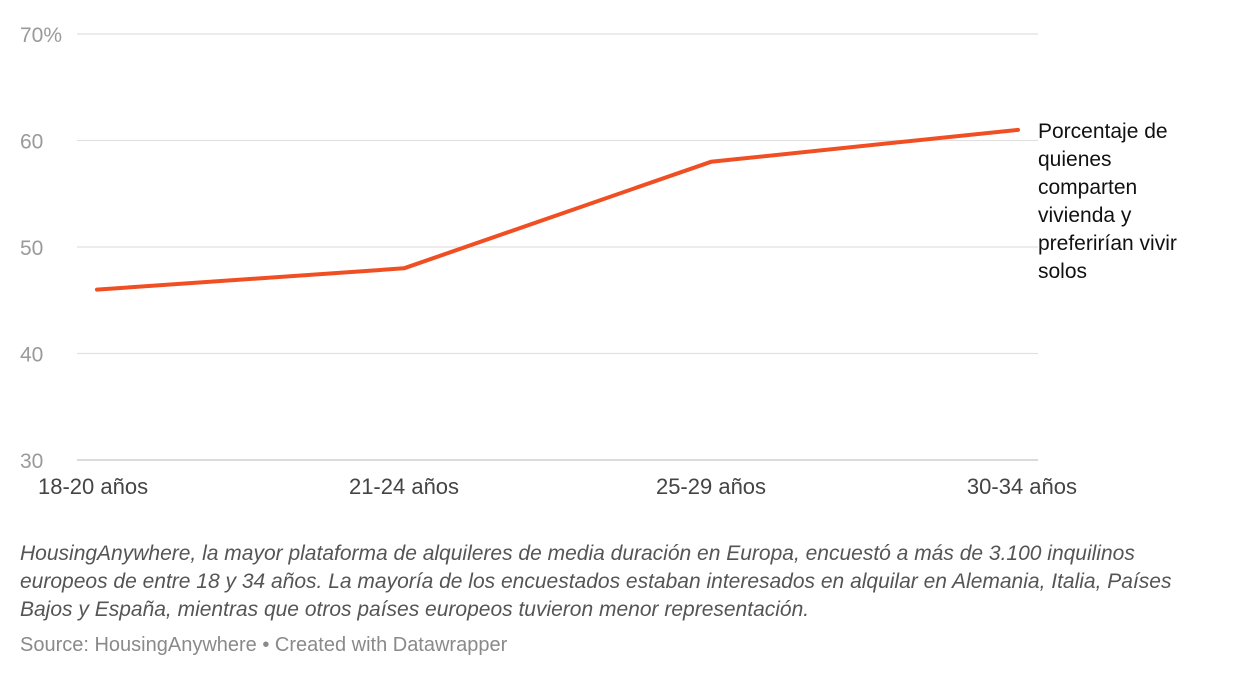  I want to click on y-tick-label: 60, so click(31, 142).